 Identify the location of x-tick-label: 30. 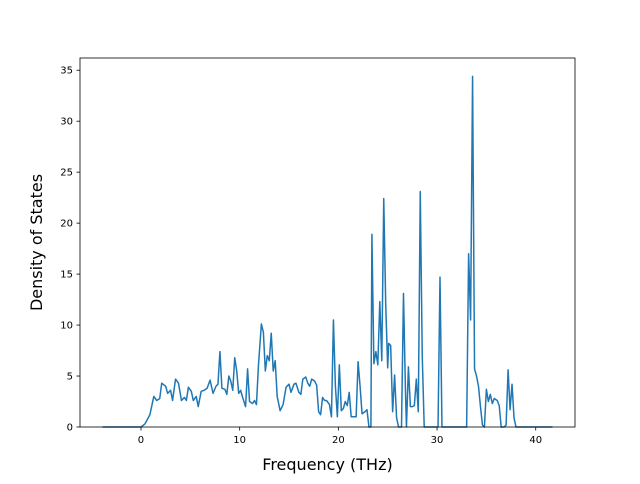
(437, 440).